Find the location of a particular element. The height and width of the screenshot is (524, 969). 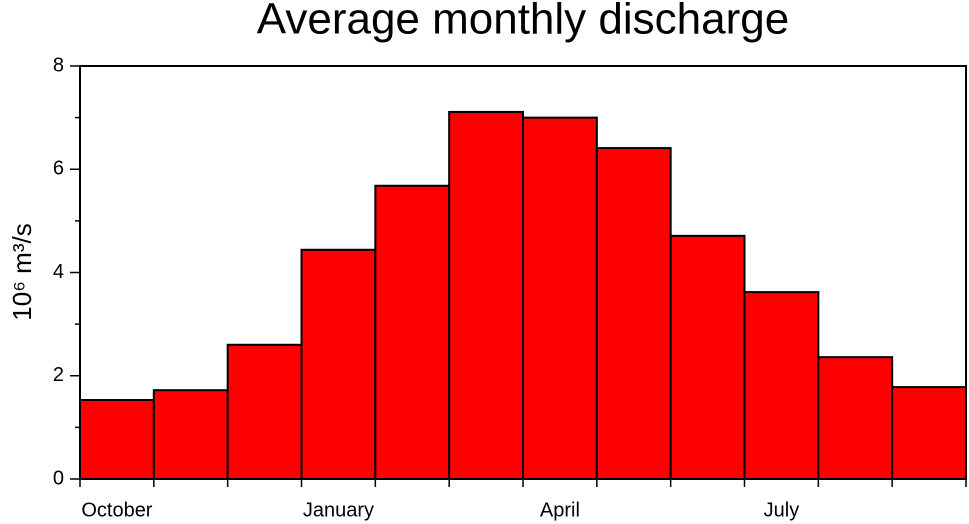

y-tick-label: 8 is located at coordinates (58, 65).